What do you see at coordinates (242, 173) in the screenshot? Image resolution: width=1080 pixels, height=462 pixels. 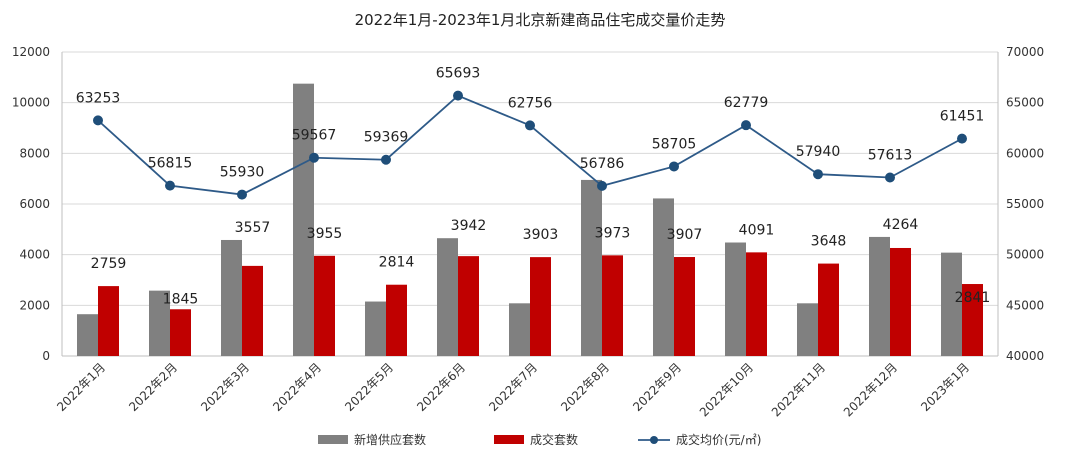 I see `price-label: 55930` at bounding box center [242, 173].